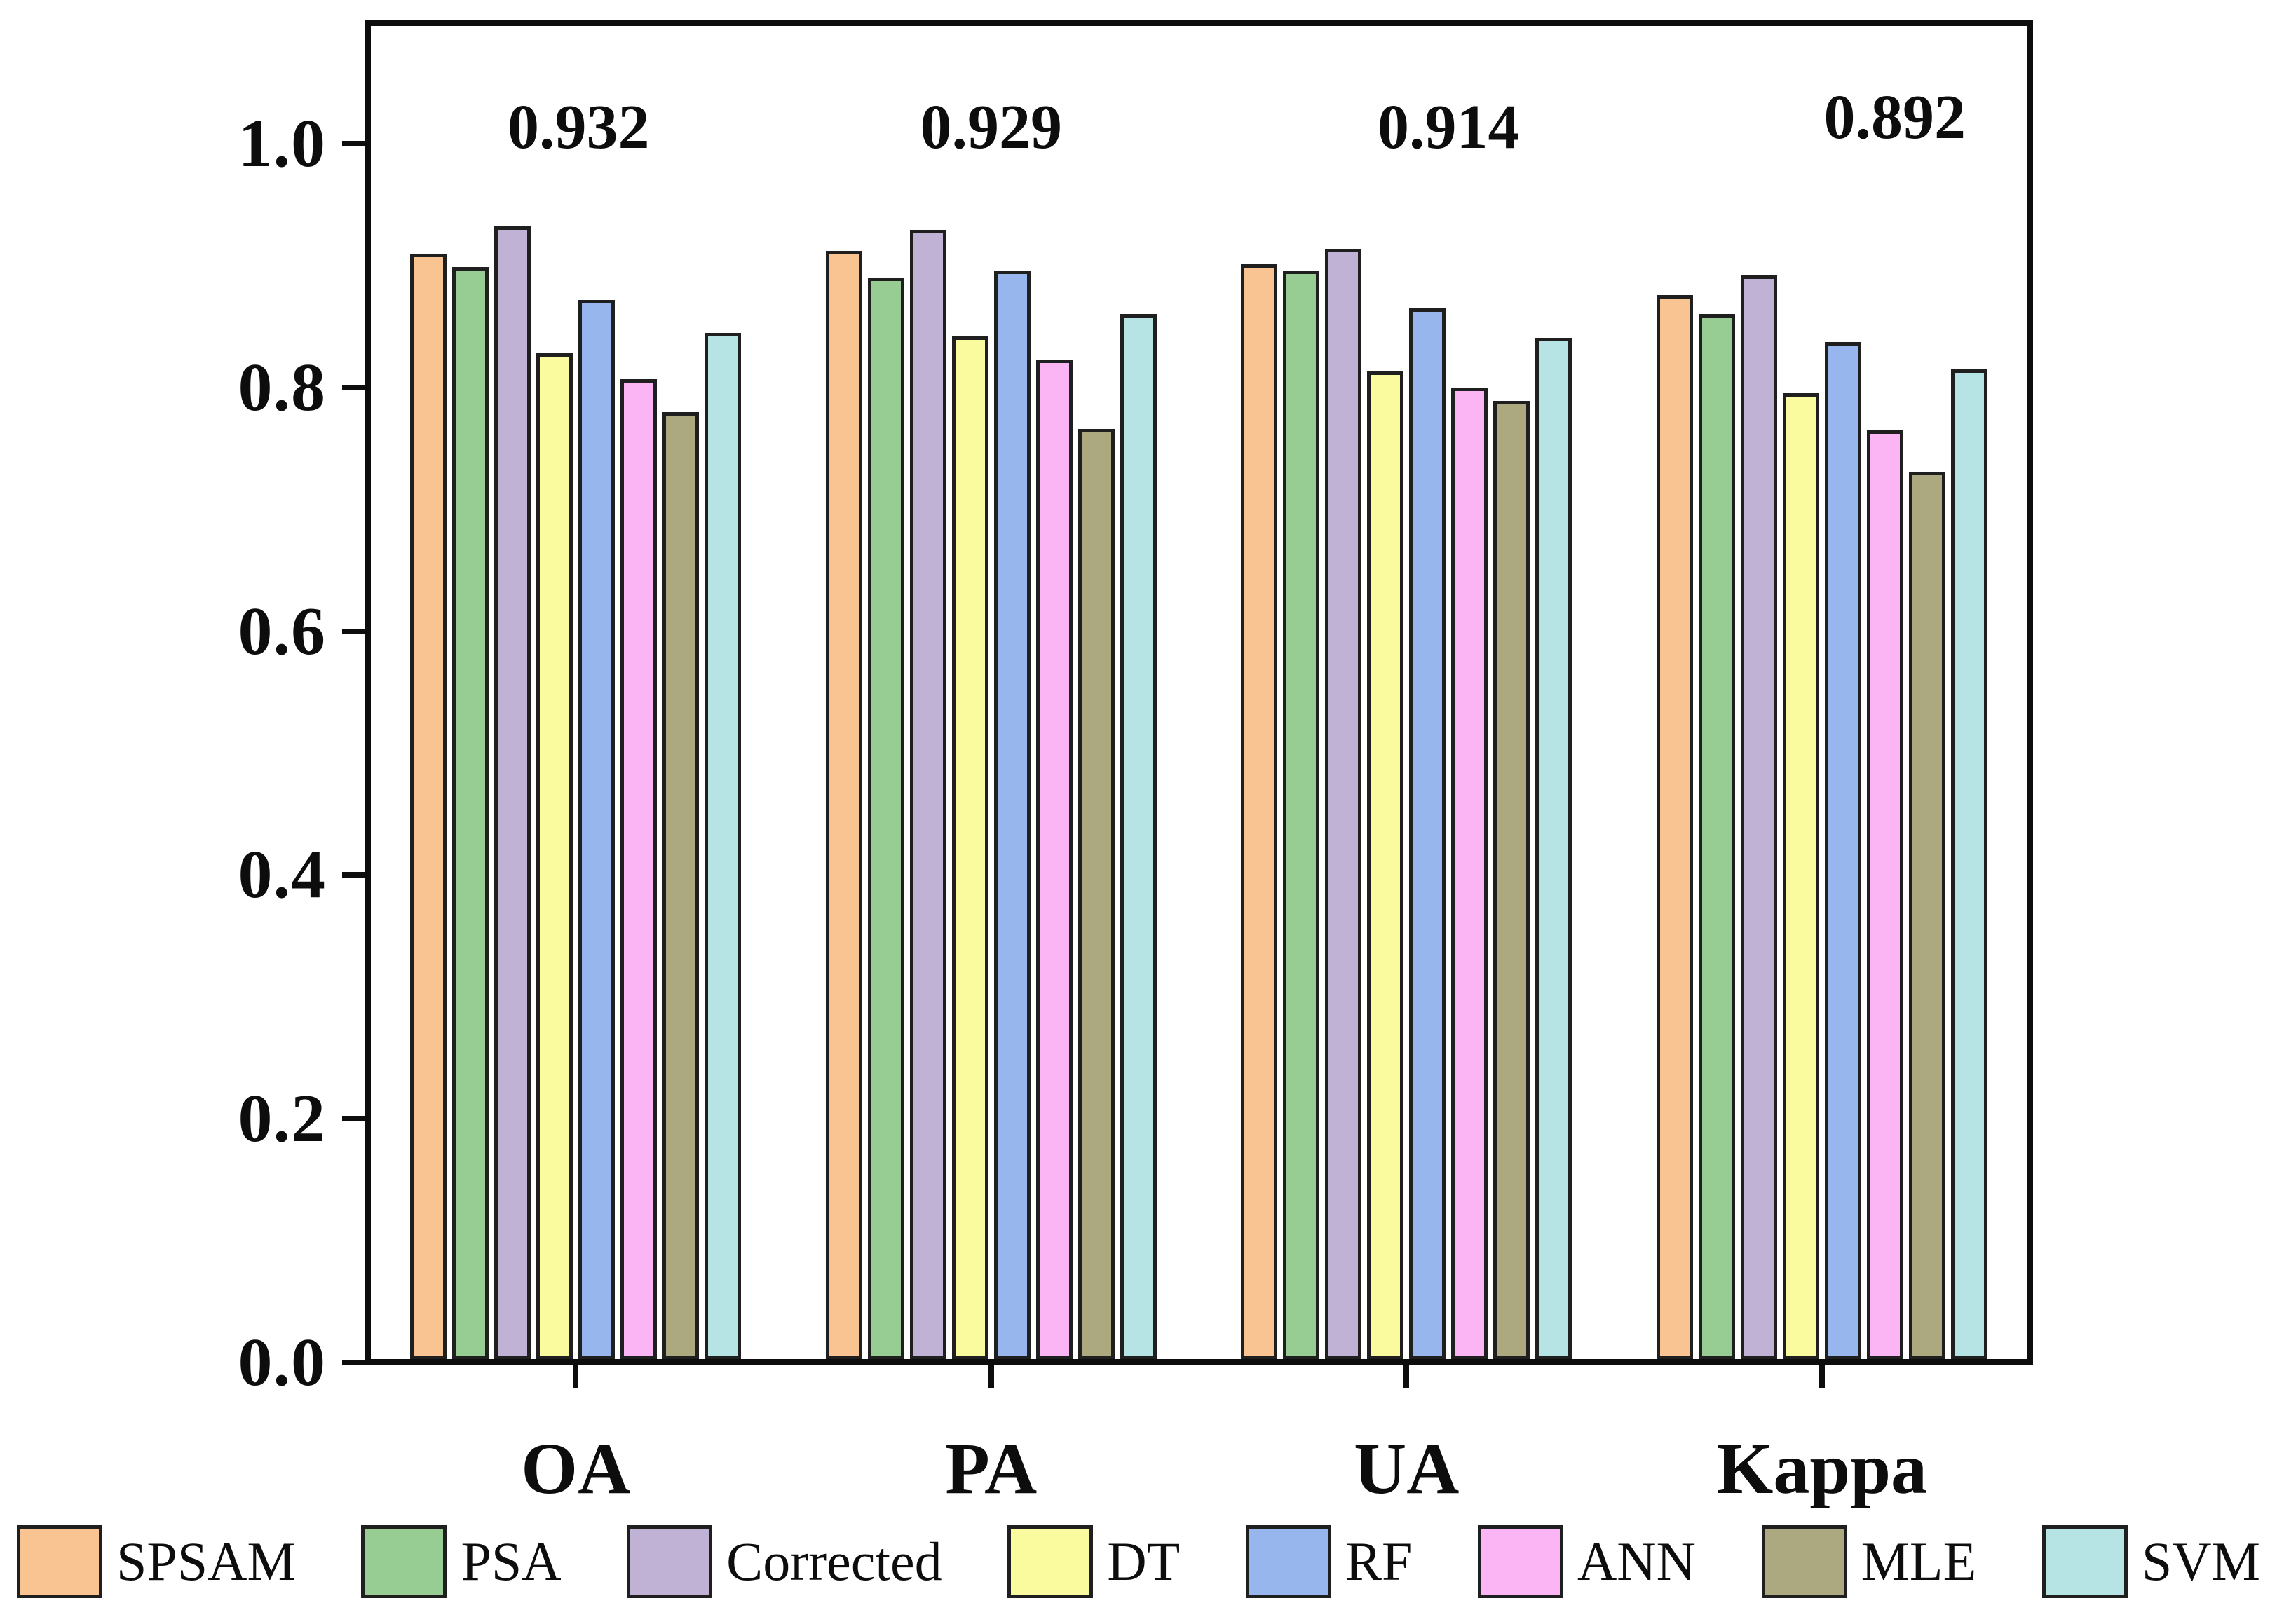 The width and height of the screenshot is (2277, 1624). Describe the element at coordinates (723, 845) in the screenshot. I see `bar-OA-SVM` at that location.